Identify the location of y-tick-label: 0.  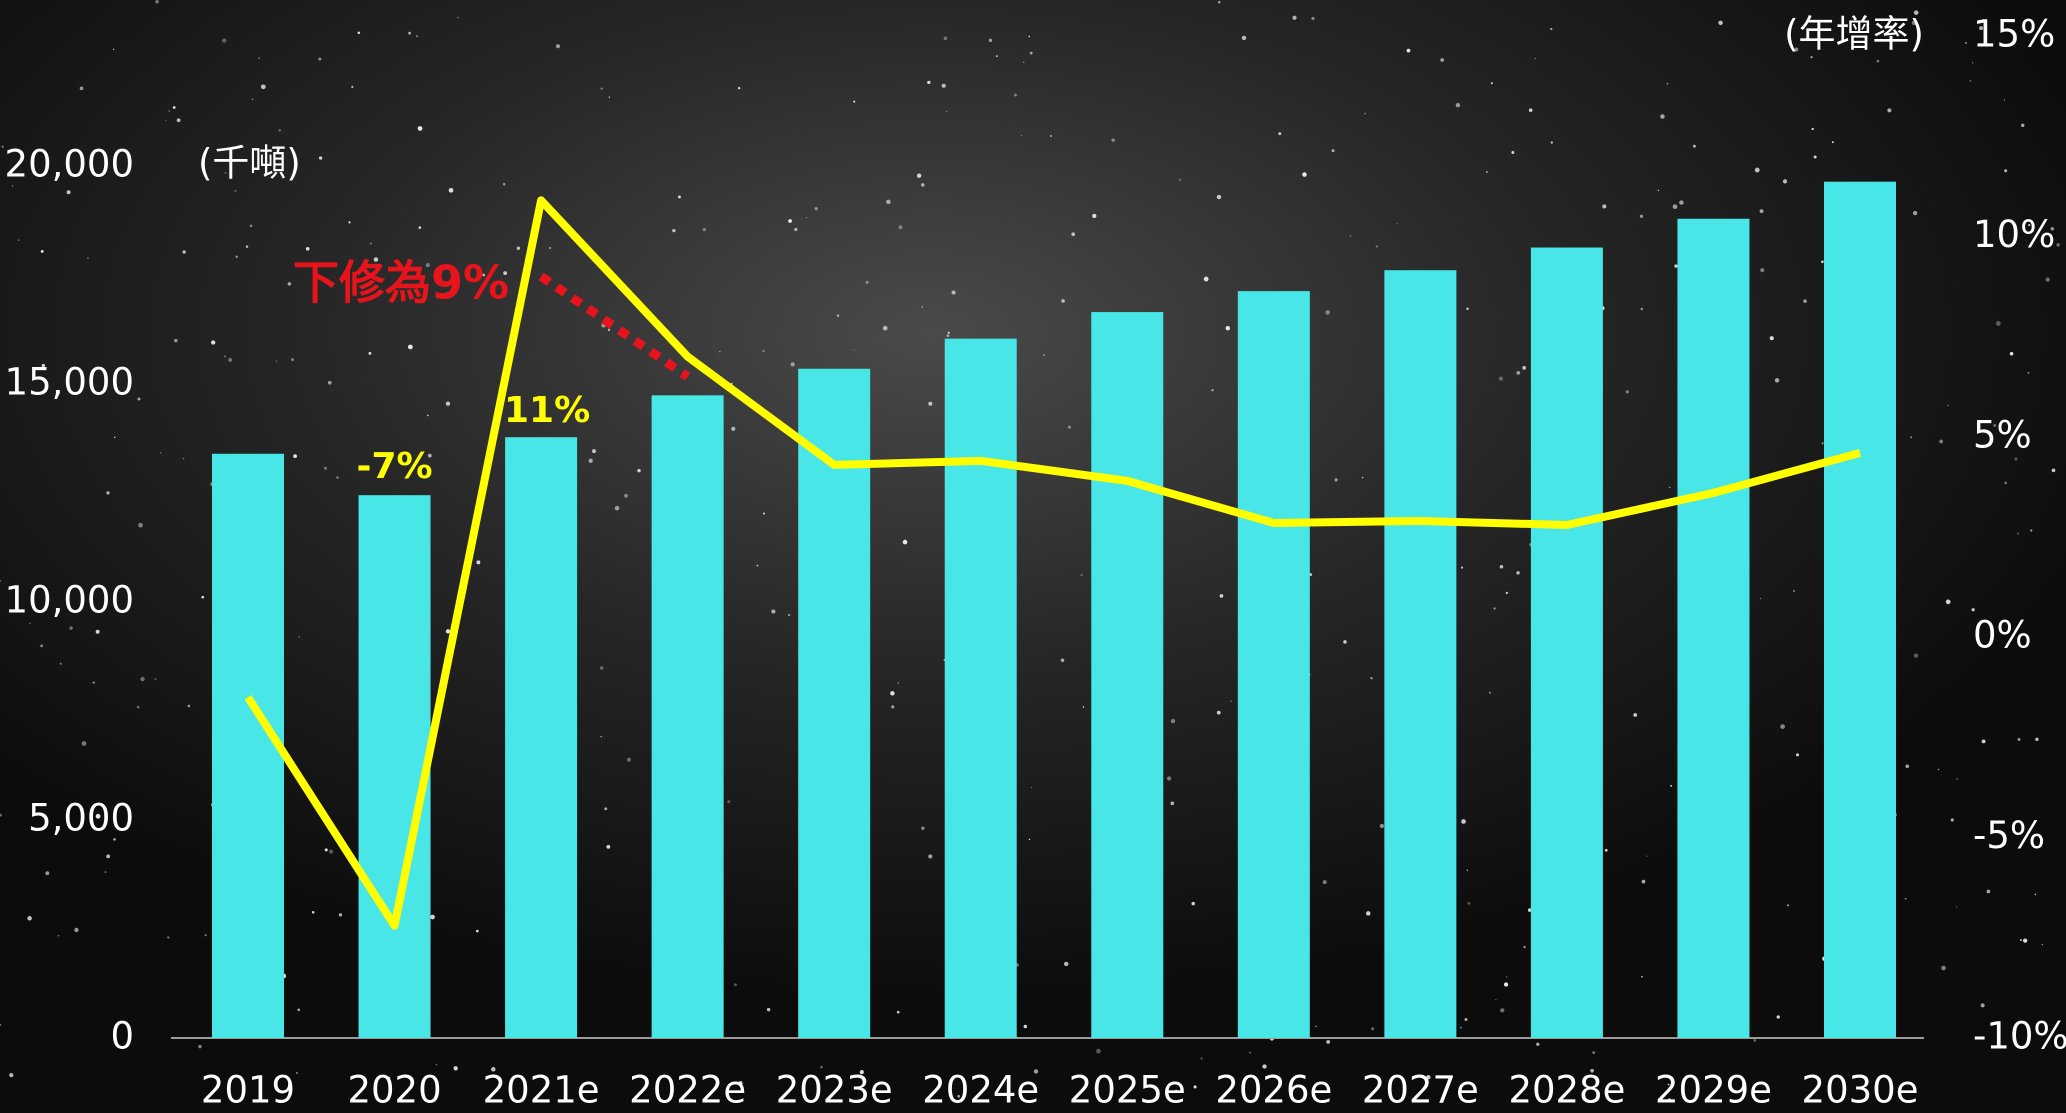
(122, 1036).